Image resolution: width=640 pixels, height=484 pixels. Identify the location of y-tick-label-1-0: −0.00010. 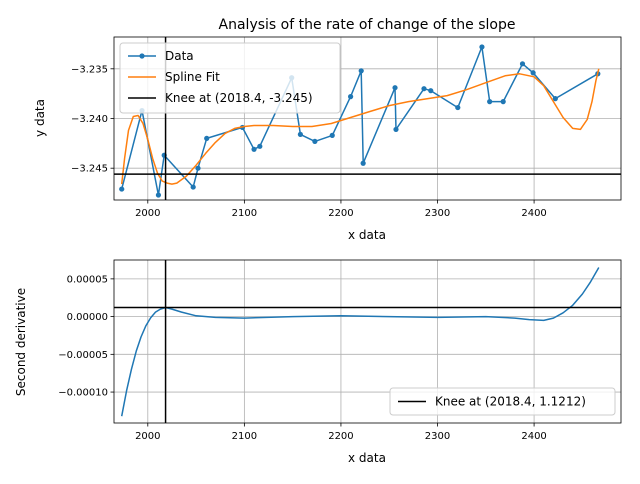
(83, 393).